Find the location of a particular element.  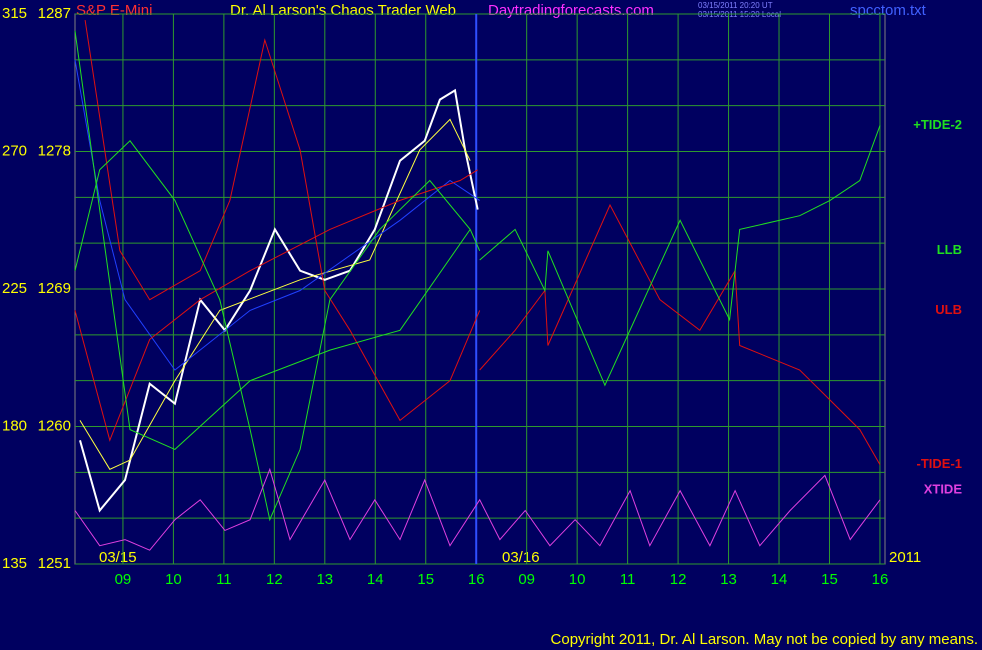

date-label: 2011 is located at coordinates (905, 557).